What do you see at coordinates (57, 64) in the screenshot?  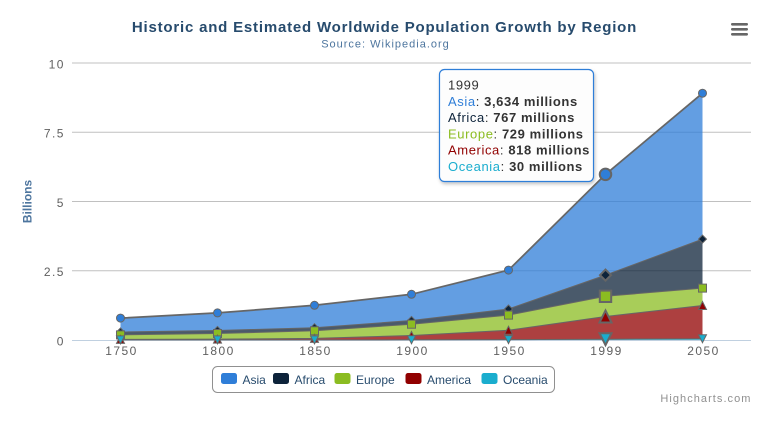 I see `svg-text: 10` at bounding box center [57, 64].